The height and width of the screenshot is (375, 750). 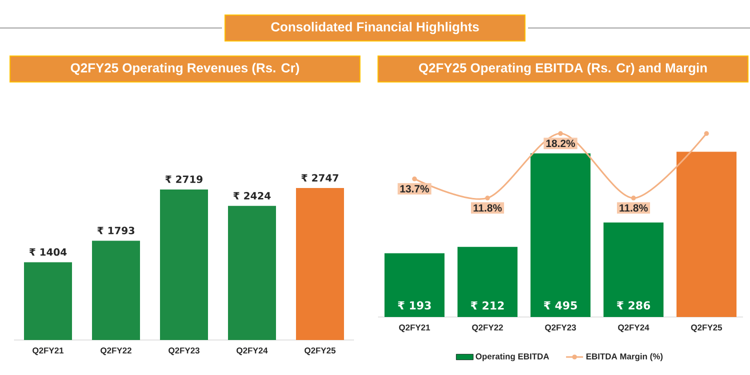 What do you see at coordinates (560, 305) in the screenshot?
I see `data-label: ₹ 495` at bounding box center [560, 305].